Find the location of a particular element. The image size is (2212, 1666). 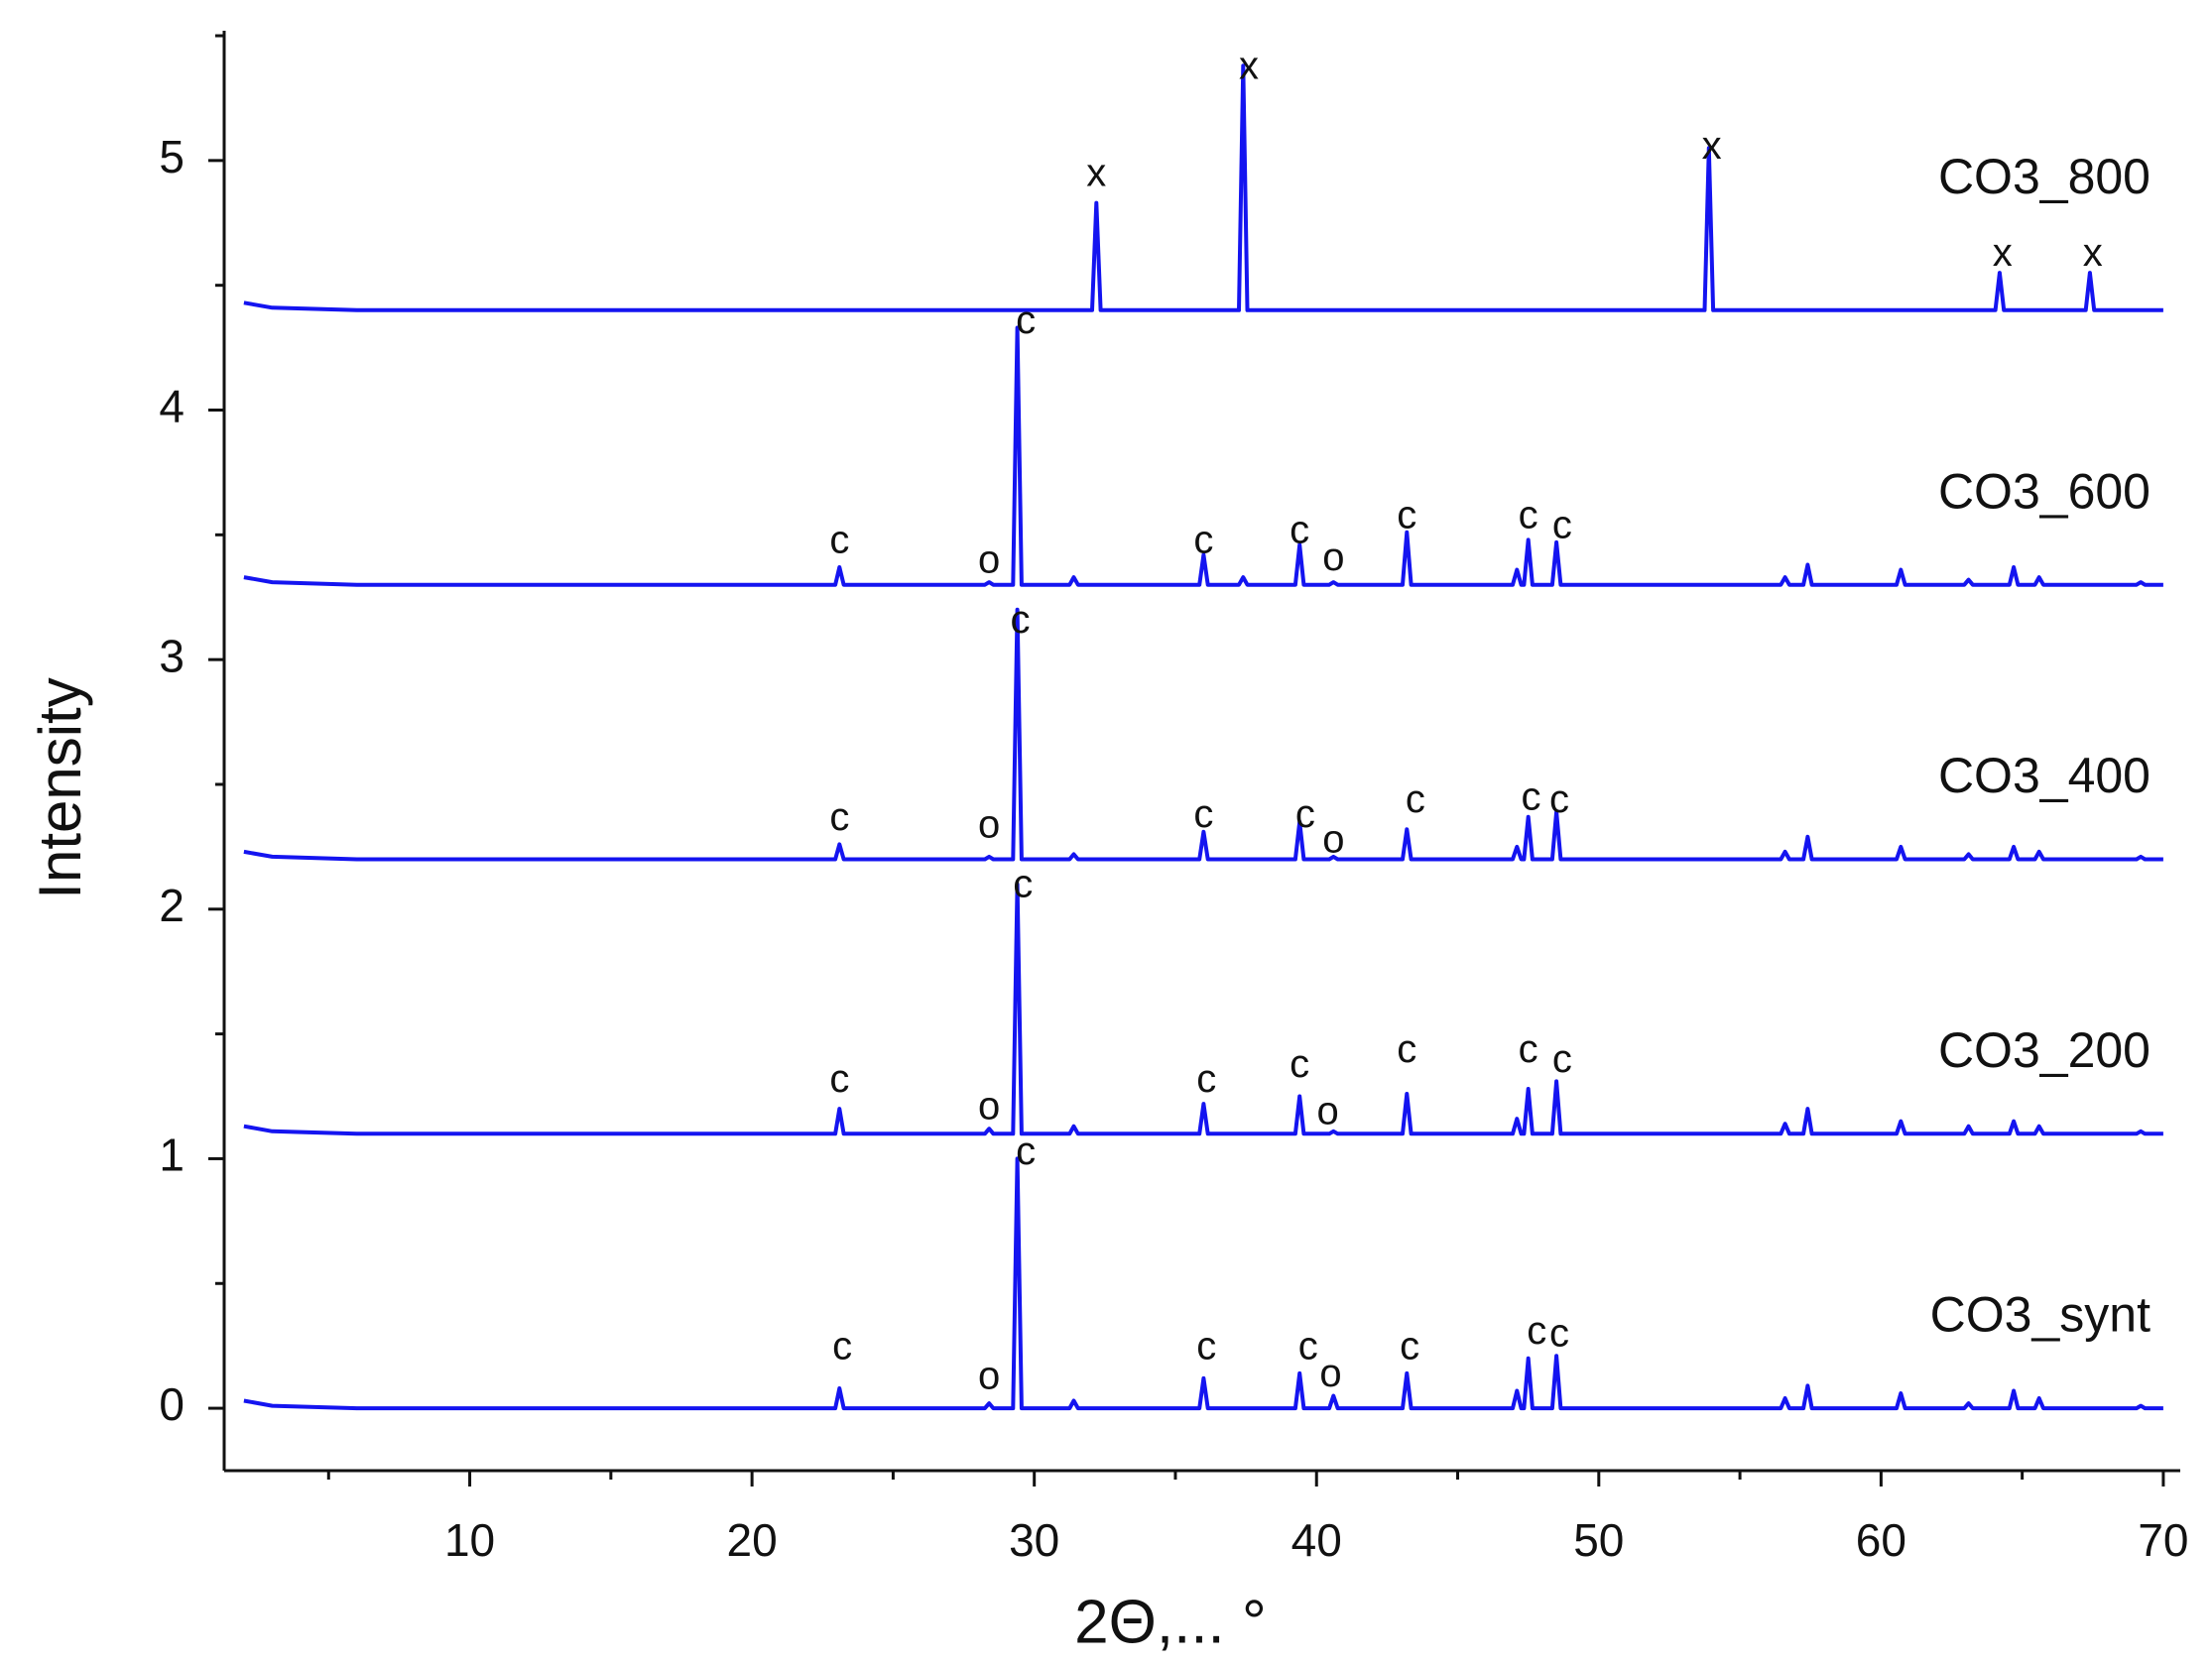

x-tick-label: 40 is located at coordinates (1316, 1540).